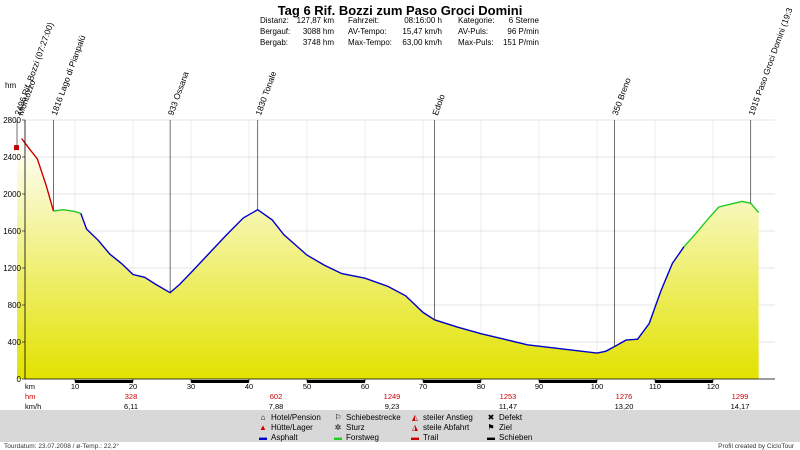 The image size is (800, 450). Describe the element at coordinates (415, 427) in the screenshot. I see `steep-descent-icon: ◮` at that location.